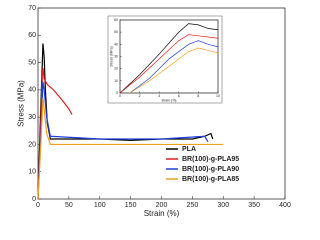  Describe the element at coordinates (162, 205) in the screenshot. I see `x-tick-label: 200` at that location.